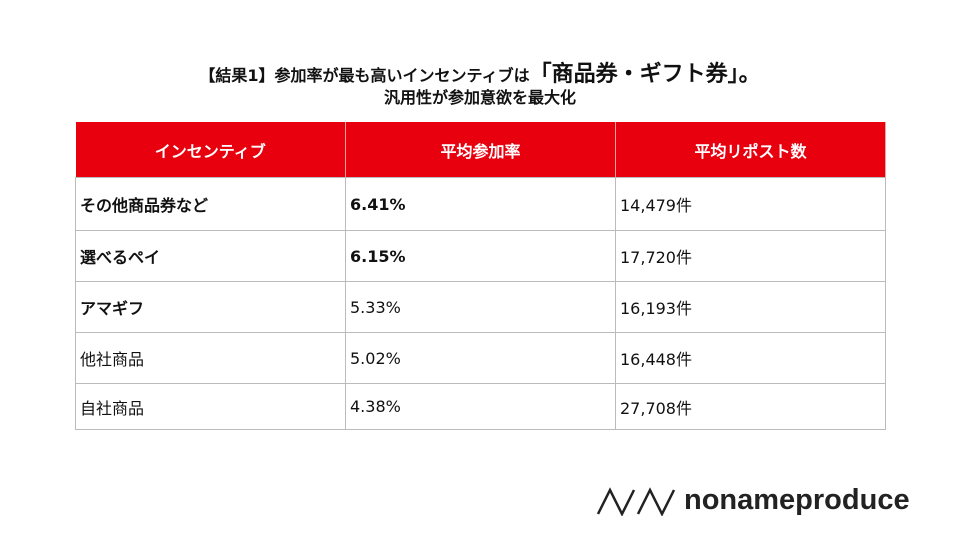 Image resolution: width=960 pixels, height=540 pixels. Describe the element at coordinates (750, 307) in the screenshot. I see `cell-reposts: 16,193件` at that location.